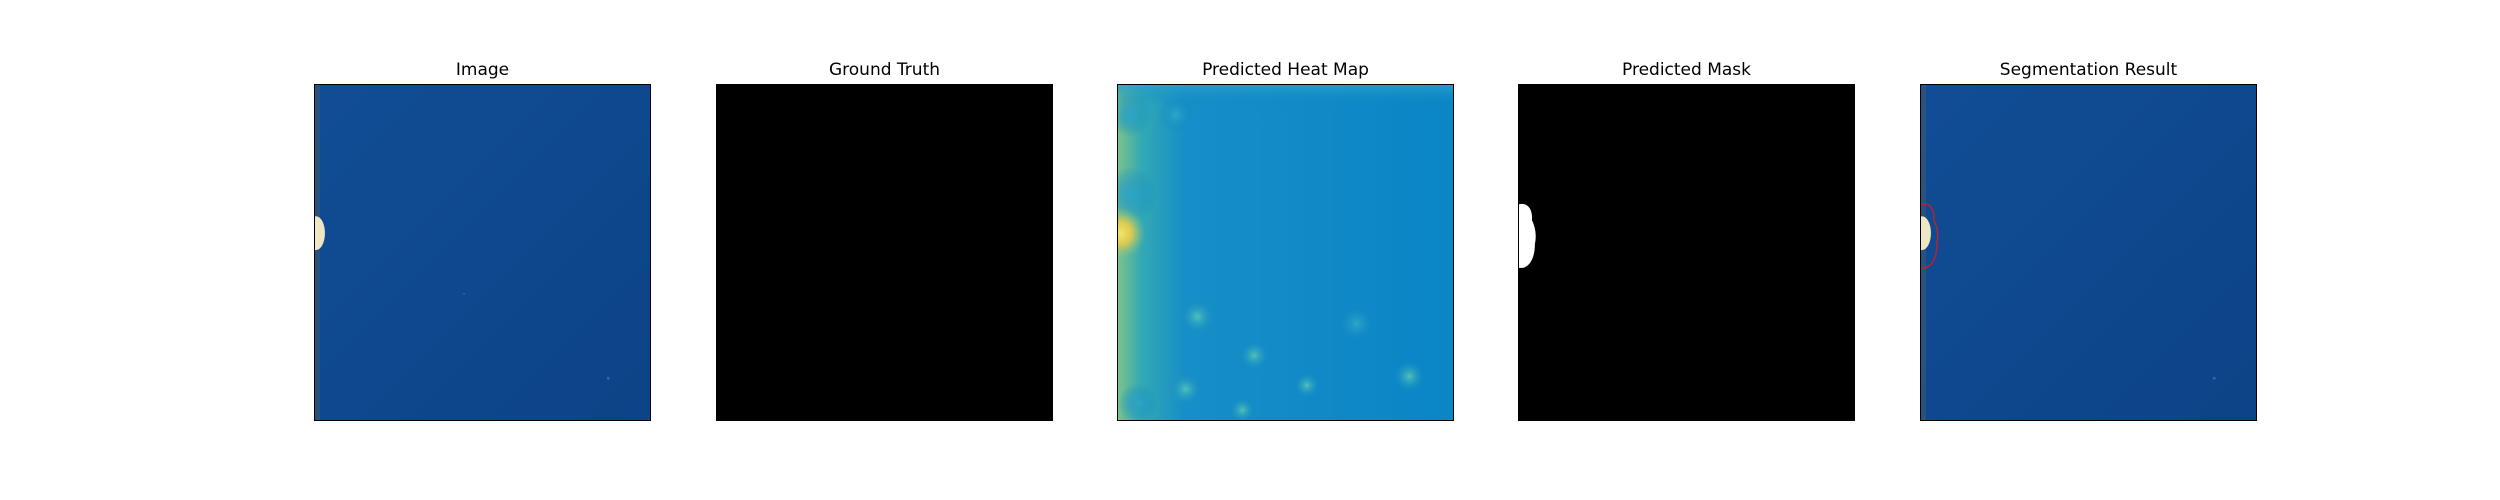 The width and height of the screenshot is (2500, 500). I want to click on heat-top-band, so click(1285, 96).